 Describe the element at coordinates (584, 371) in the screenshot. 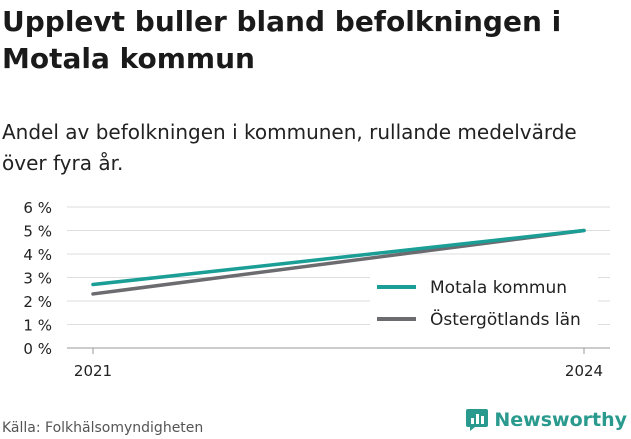

I see `x-tick-label: 2024` at that location.